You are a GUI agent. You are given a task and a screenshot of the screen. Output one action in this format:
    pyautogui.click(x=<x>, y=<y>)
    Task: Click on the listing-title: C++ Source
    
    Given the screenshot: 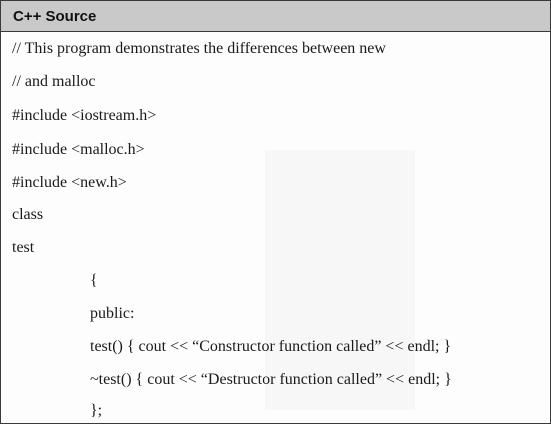 What is the action you would take?
    pyautogui.click(x=55, y=16)
    